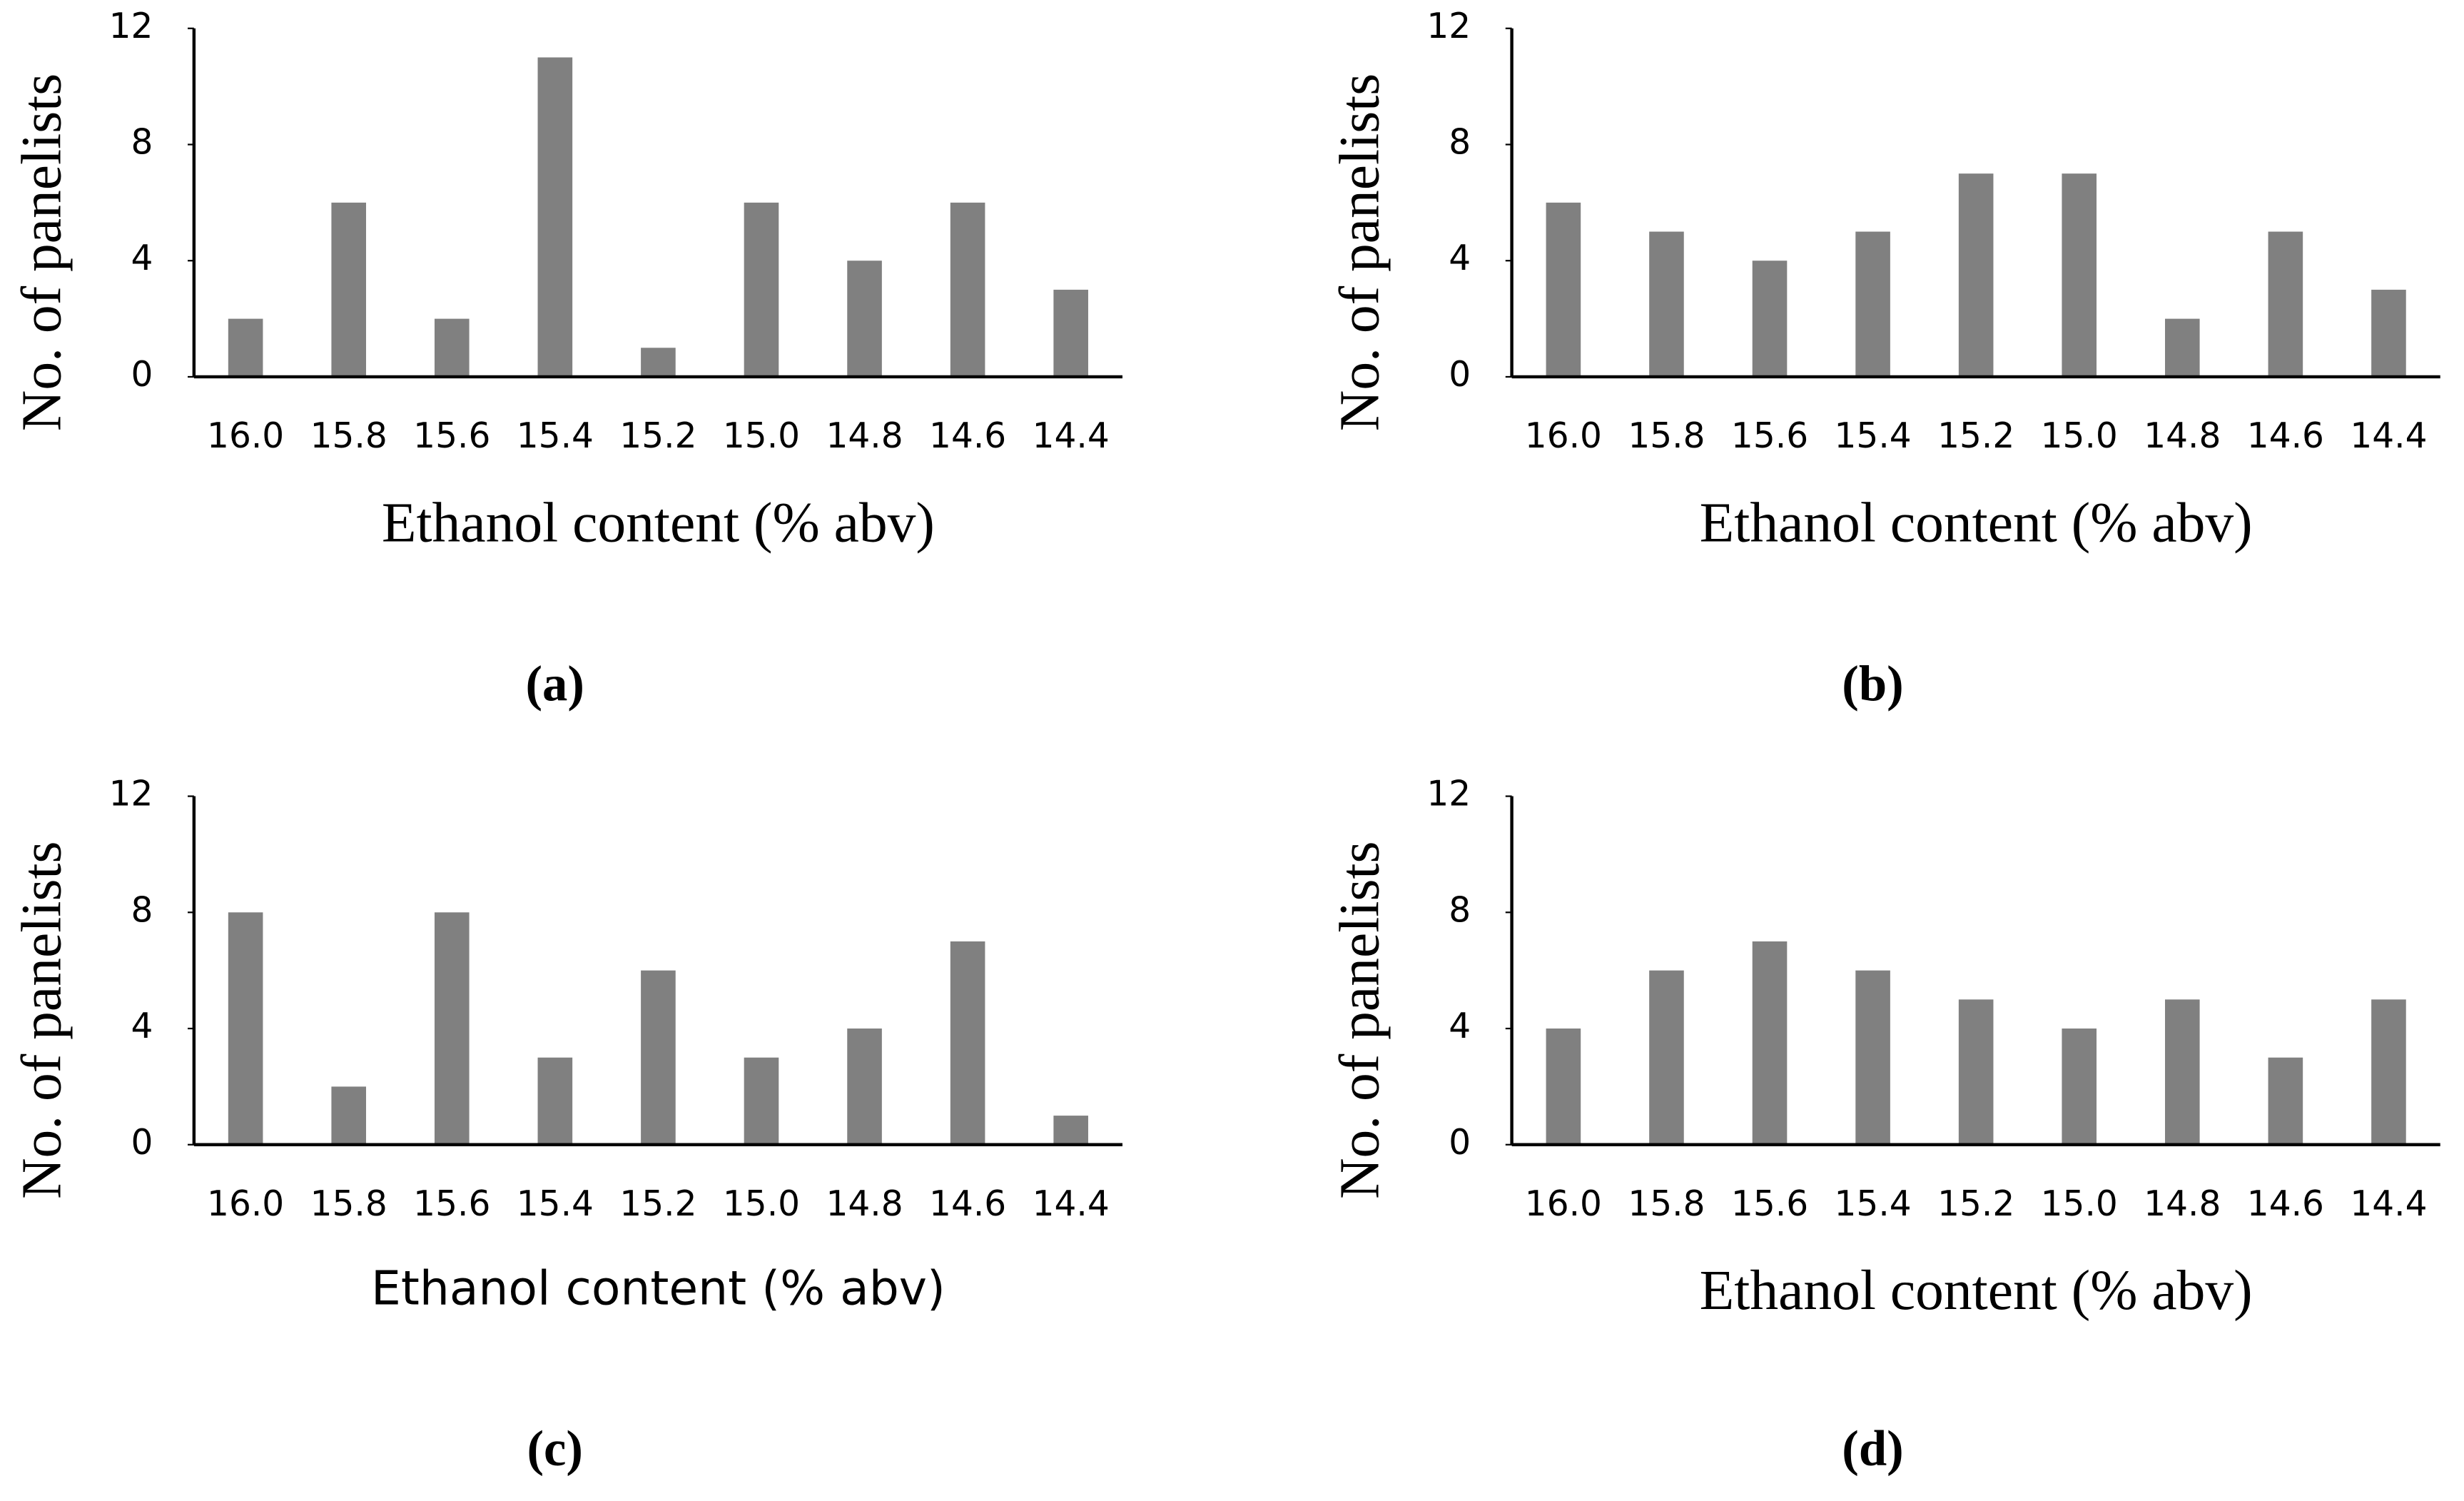 The image size is (2464, 1501). Describe the element at coordinates (555, 1449) in the screenshot. I see `panel-caption: (c)` at that location.